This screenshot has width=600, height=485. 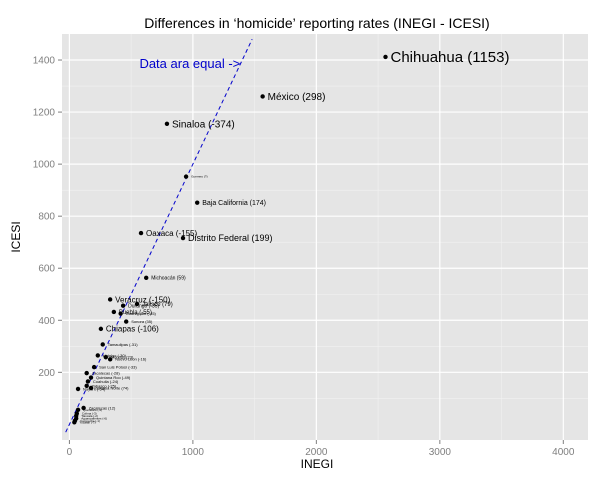 I want to click on data-point-label: Hidalgo (-30), so click(x=115, y=355).